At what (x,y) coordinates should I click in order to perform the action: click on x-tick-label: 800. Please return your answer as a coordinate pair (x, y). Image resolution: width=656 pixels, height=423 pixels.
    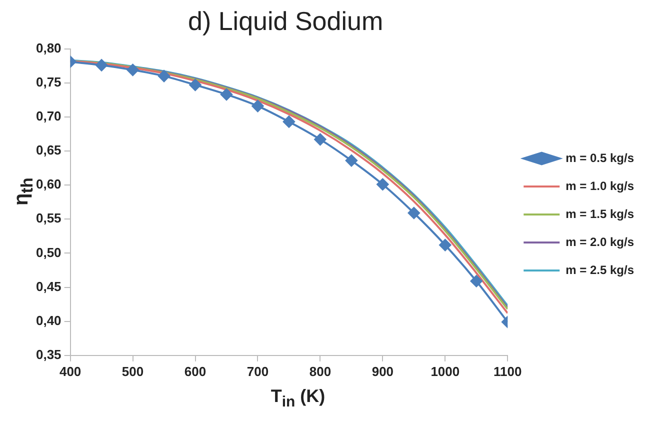
    Looking at the image, I should click on (320, 371).